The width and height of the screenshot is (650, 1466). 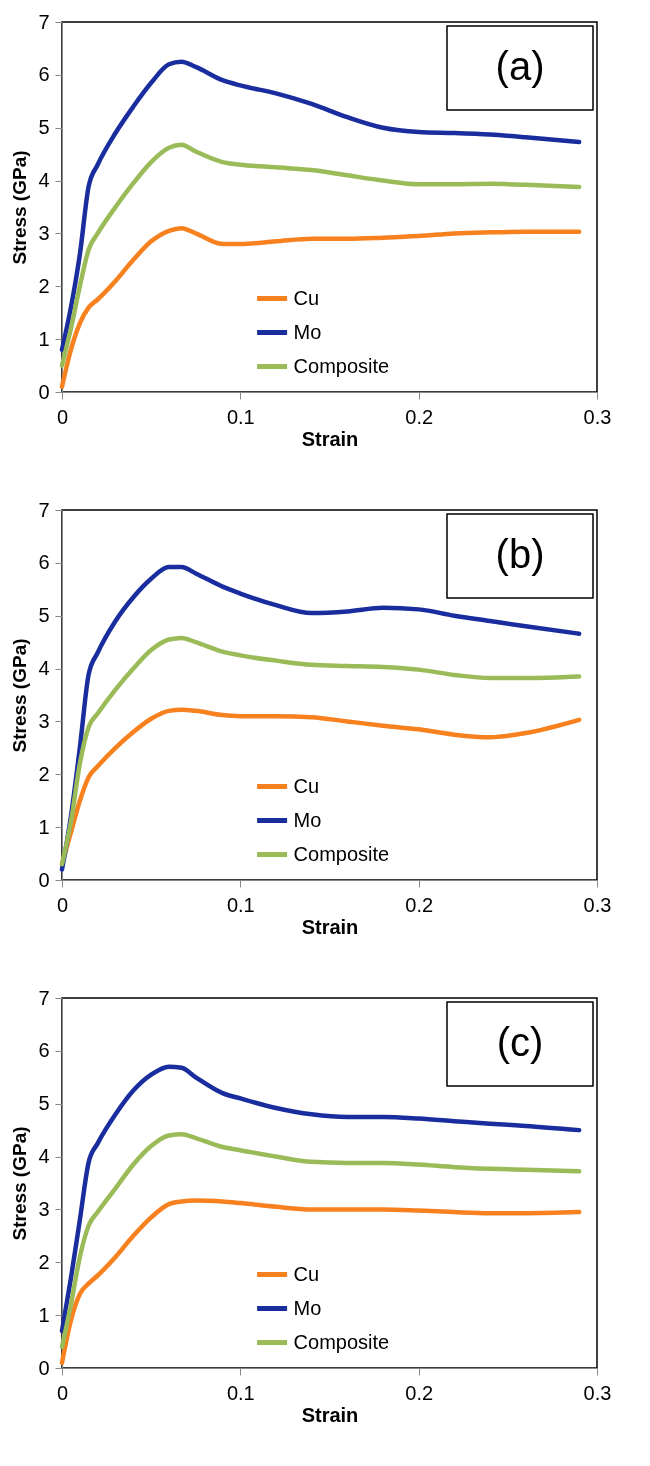 What do you see at coordinates (520, 1042) in the screenshot?
I see `annotation: (c)` at bounding box center [520, 1042].